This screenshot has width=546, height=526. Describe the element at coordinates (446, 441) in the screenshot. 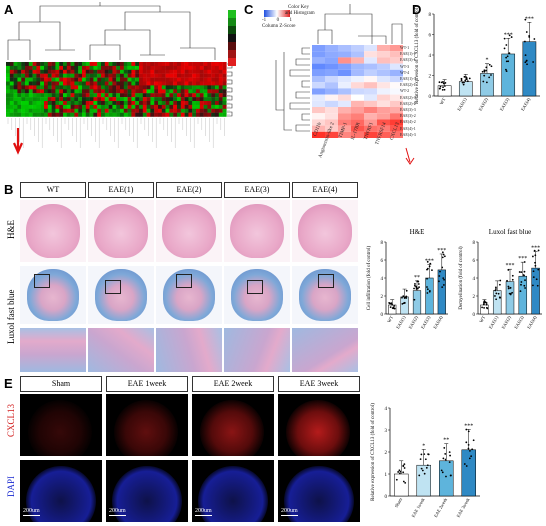

I see `significance-label: **` at that location.